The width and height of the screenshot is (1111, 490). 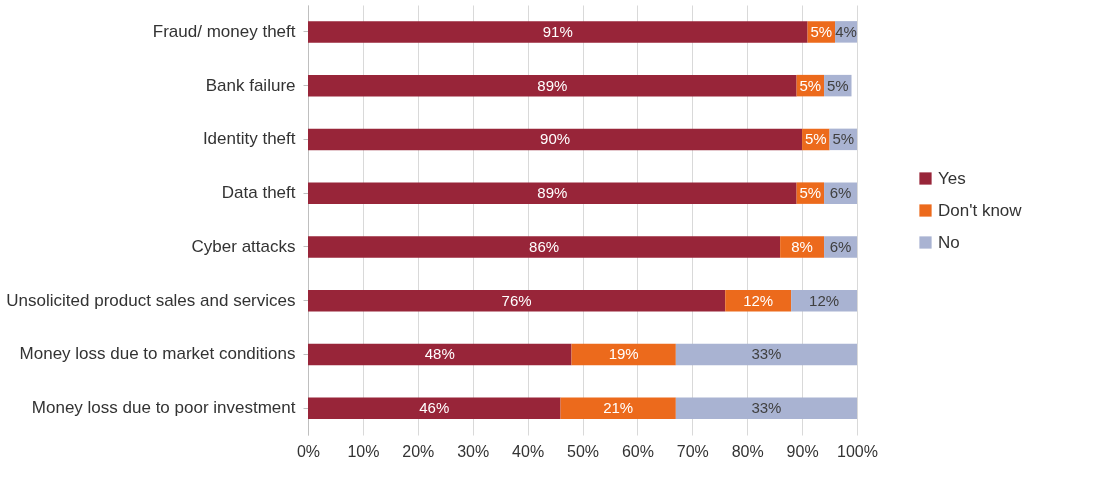 What do you see at coordinates (224, 31) in the screenshot?
I see `y-tick-label: Fraud/ money theft` at bounding box center [224, 31].